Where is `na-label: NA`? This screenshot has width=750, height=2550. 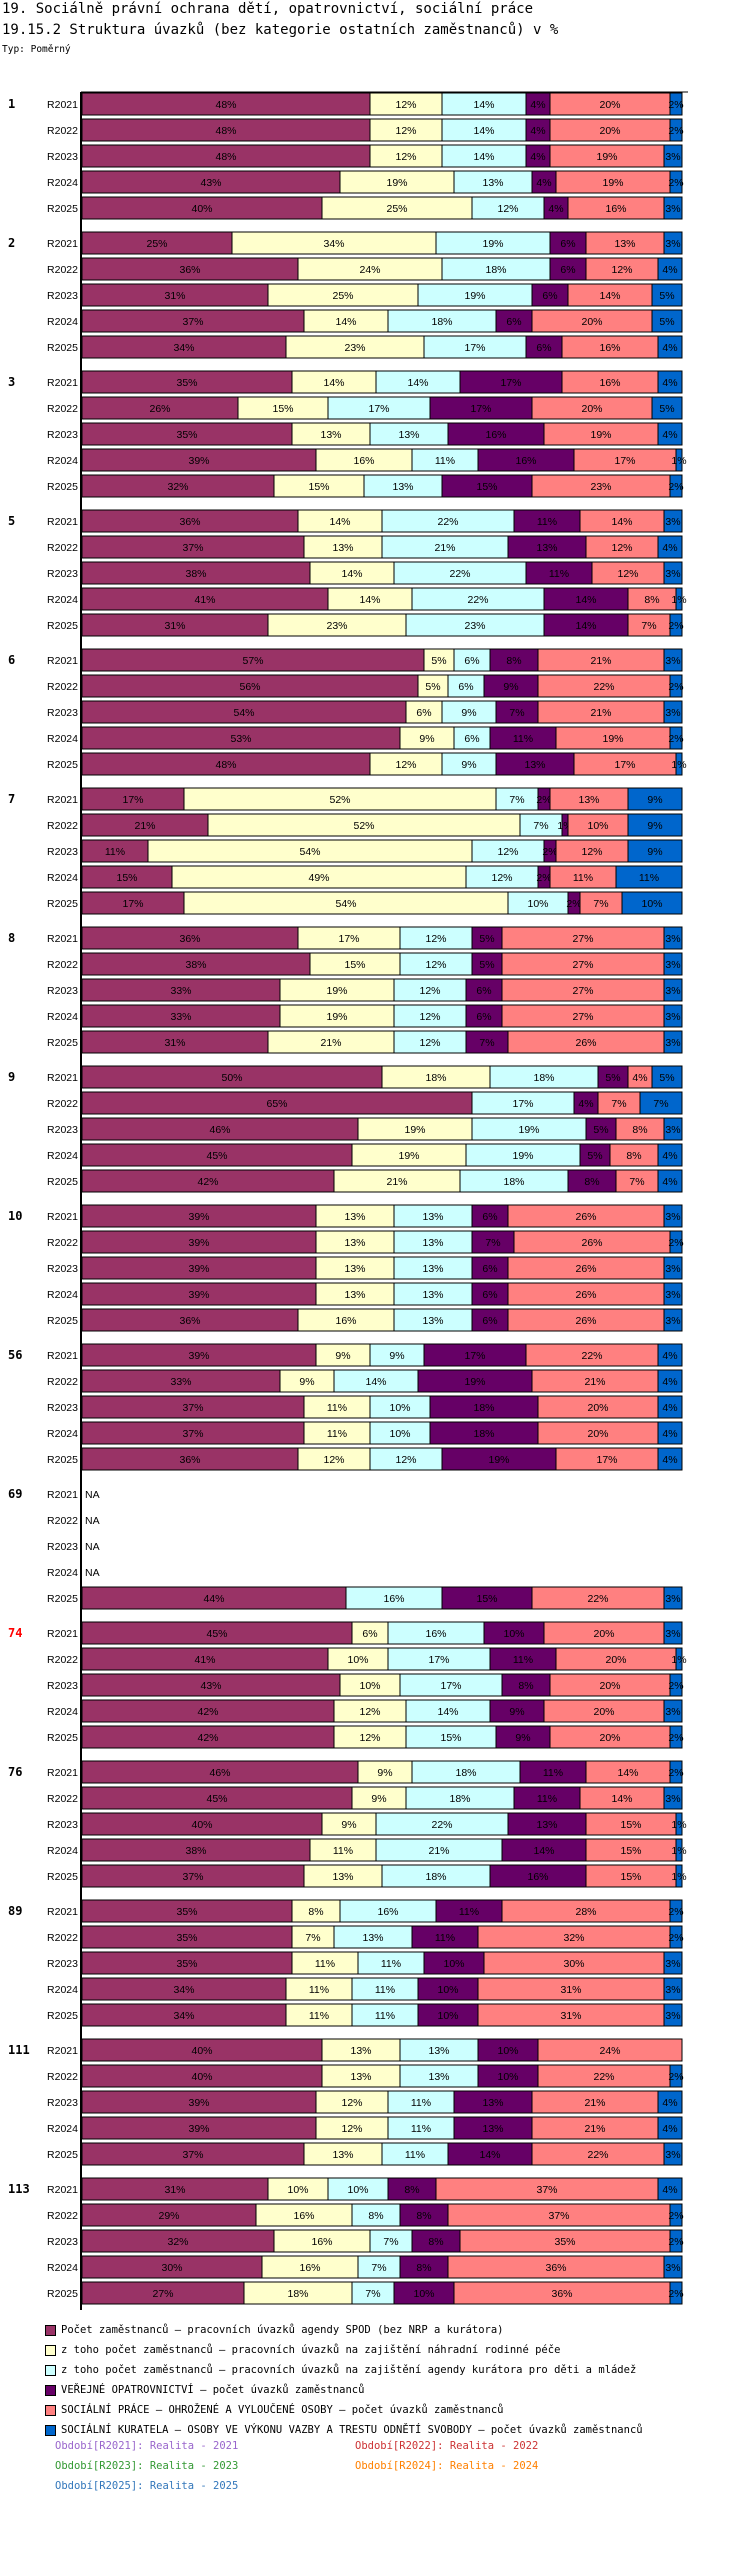
na-label: NA is located at coordinates (92, 1547).